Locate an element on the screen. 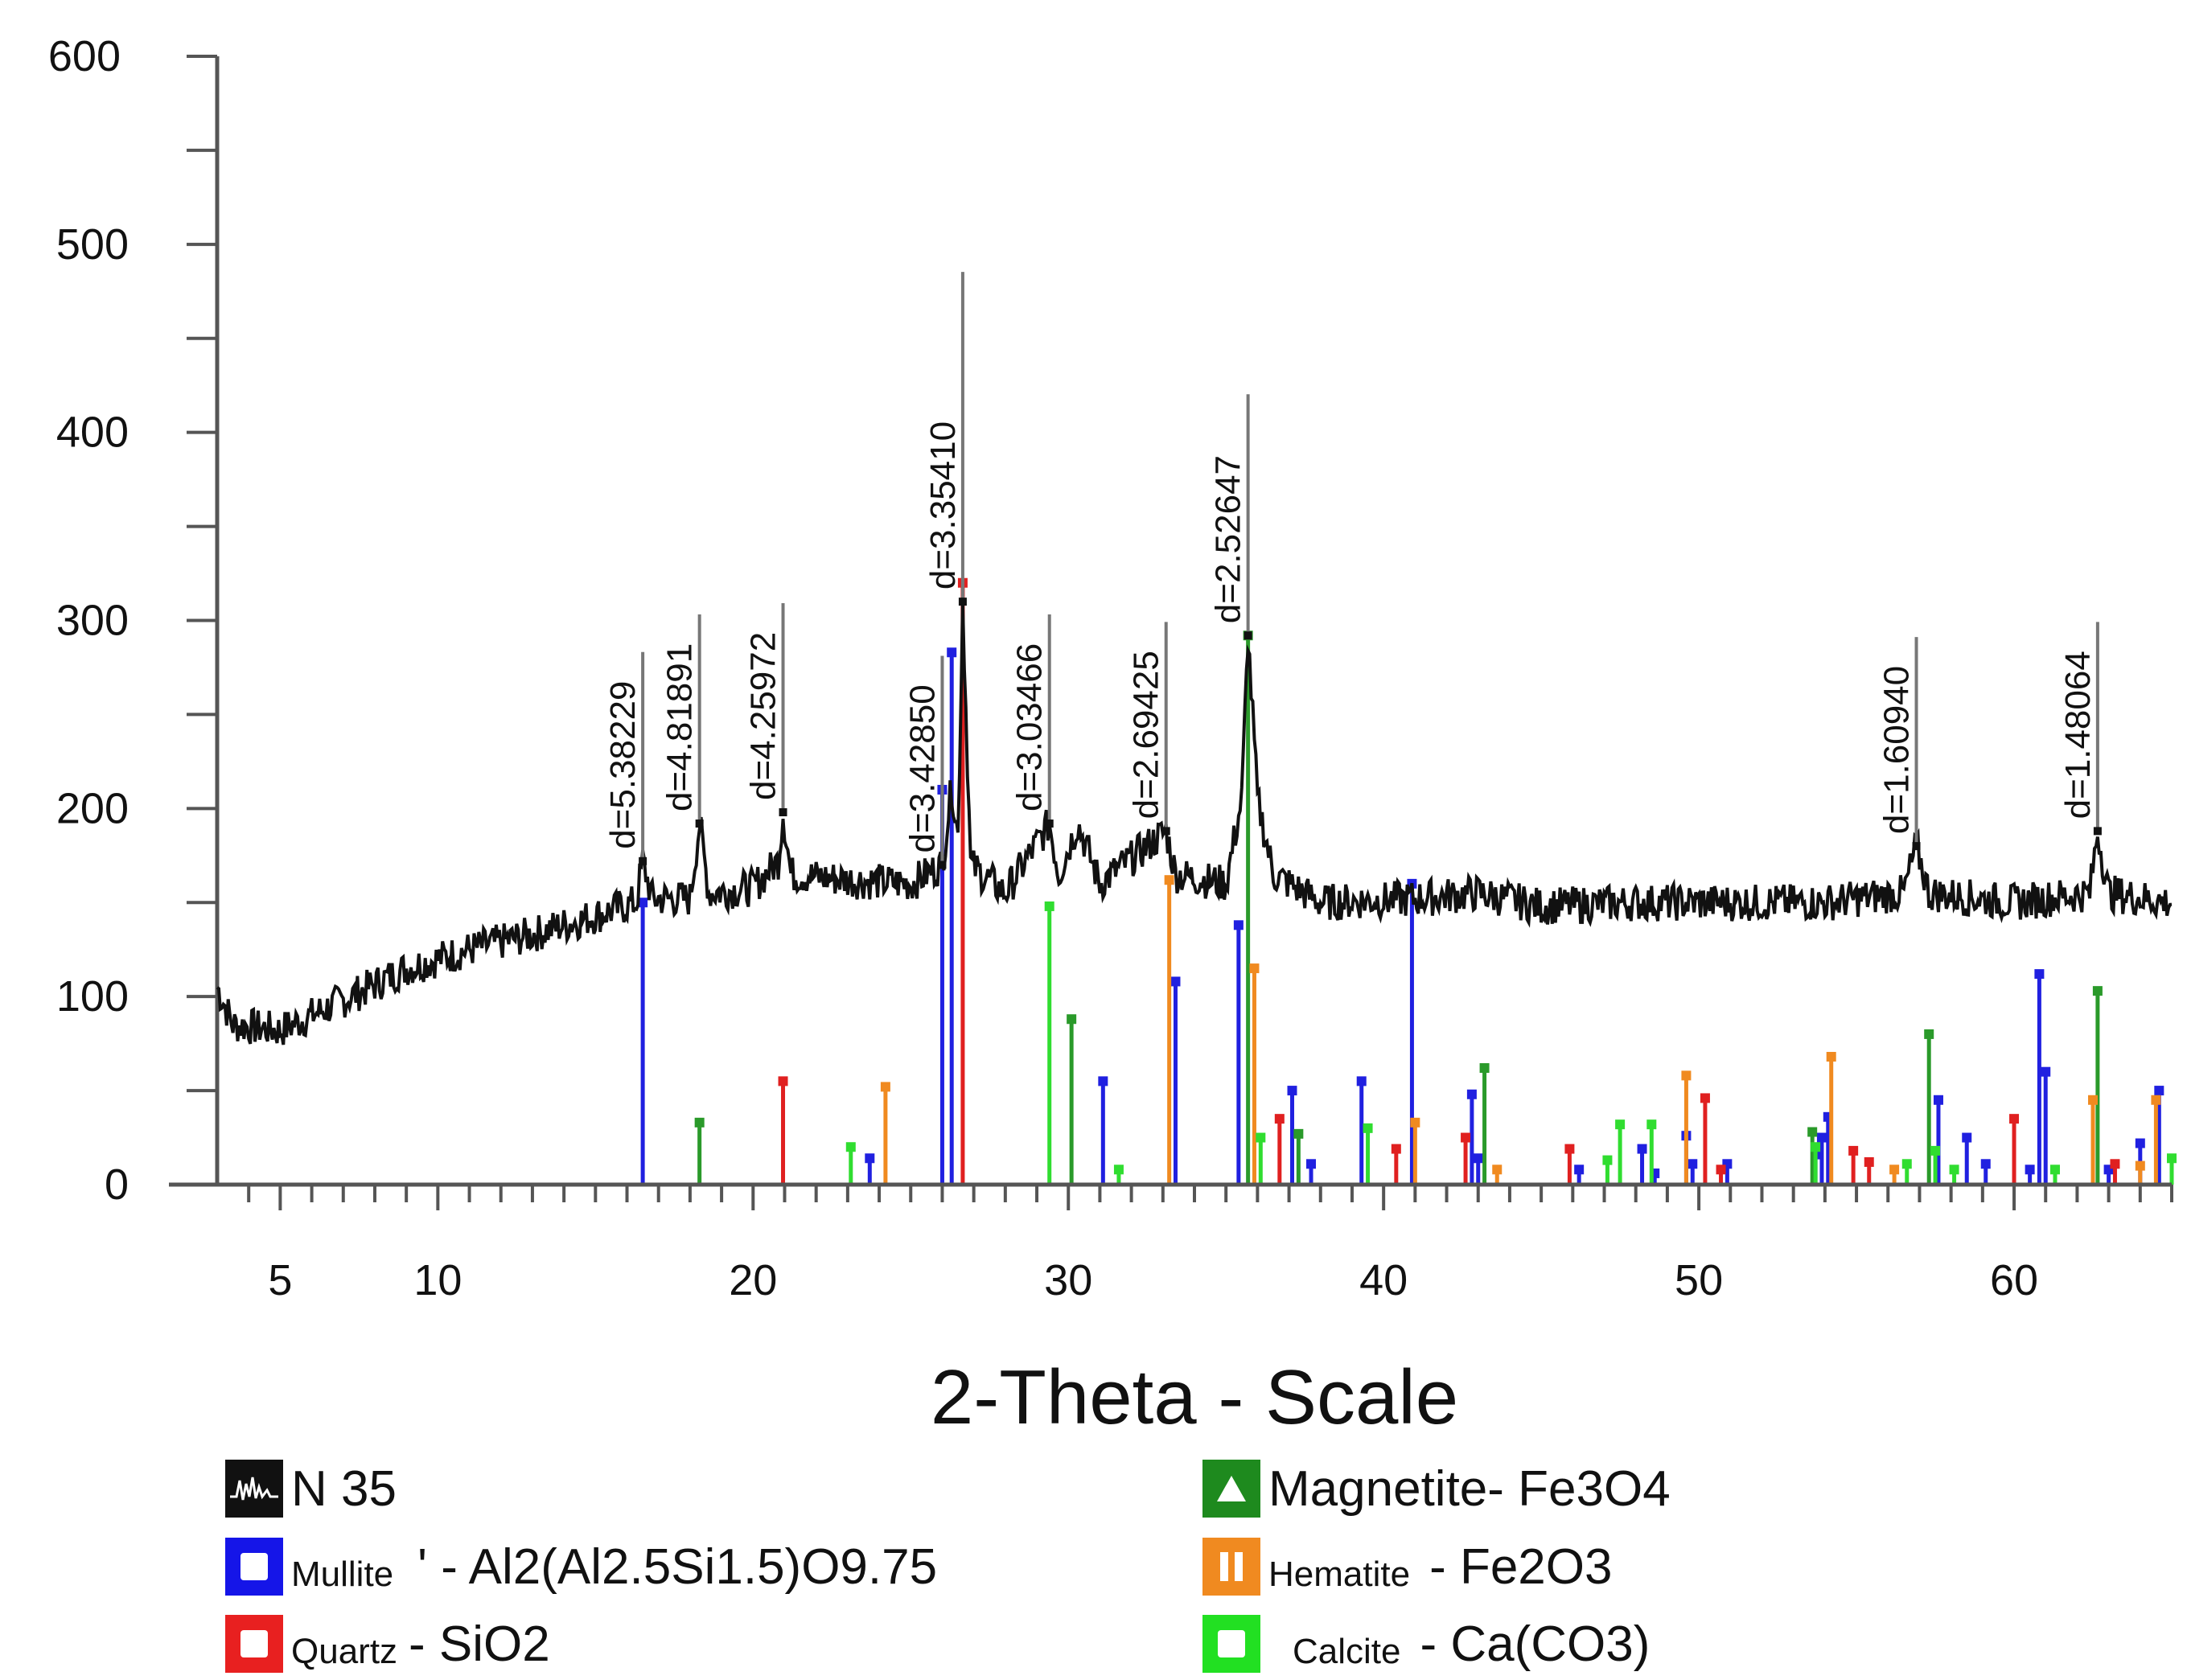 Image resolution: width=2187 pixels, height=1680 pixels. legend-item-n35: N 35 is located at coordinates (311, 1489).